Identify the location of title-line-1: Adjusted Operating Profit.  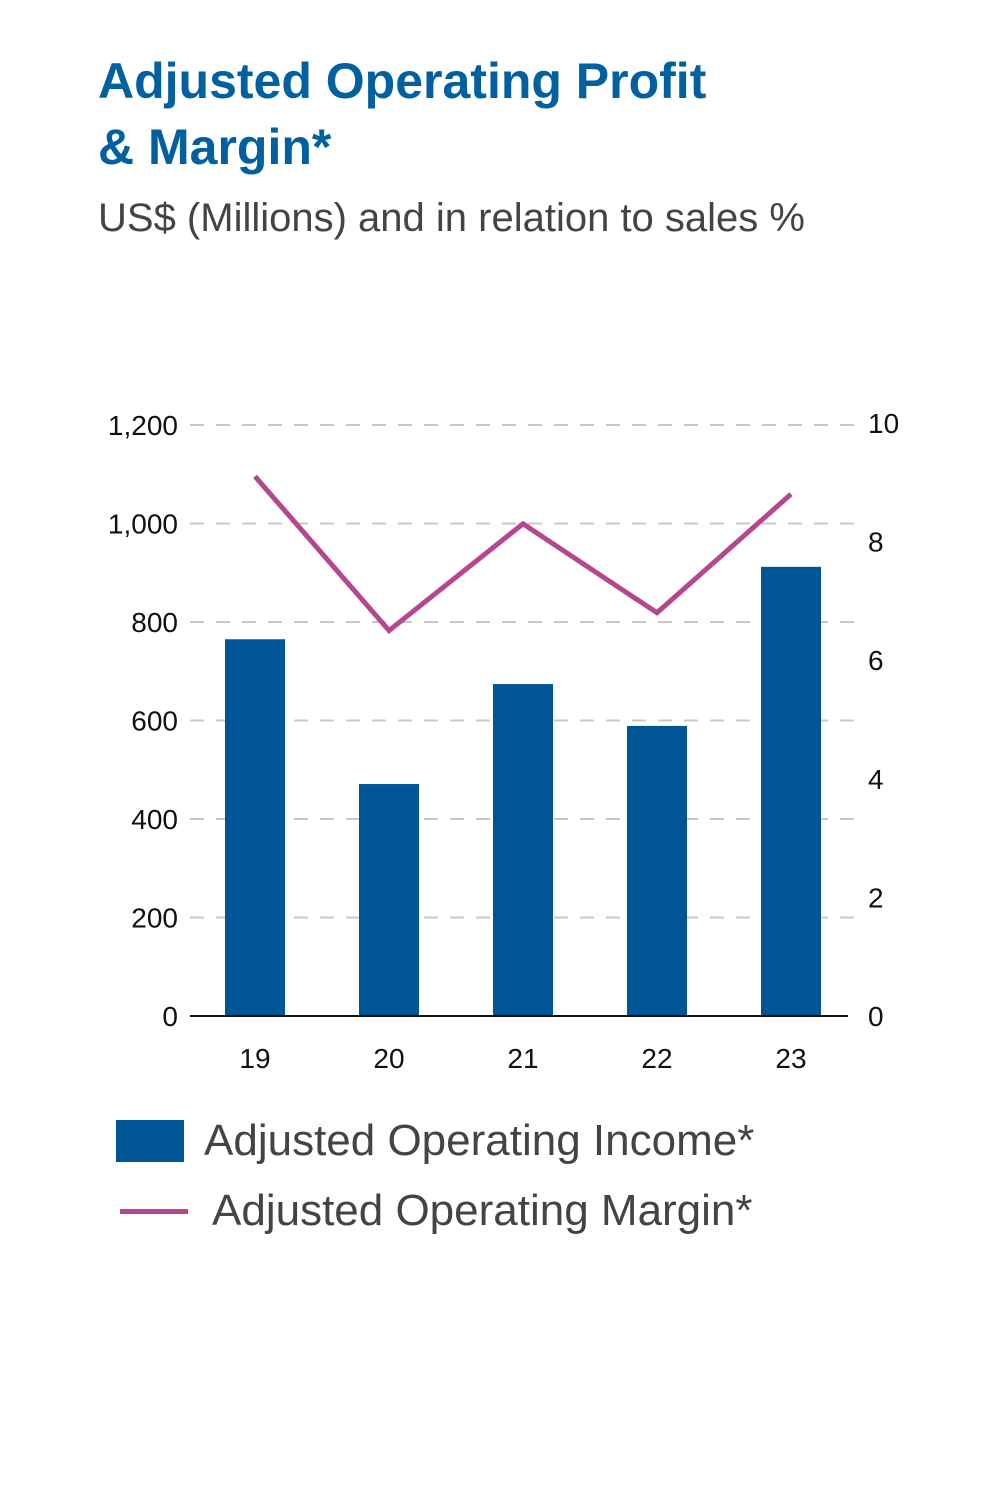
(402, 81).